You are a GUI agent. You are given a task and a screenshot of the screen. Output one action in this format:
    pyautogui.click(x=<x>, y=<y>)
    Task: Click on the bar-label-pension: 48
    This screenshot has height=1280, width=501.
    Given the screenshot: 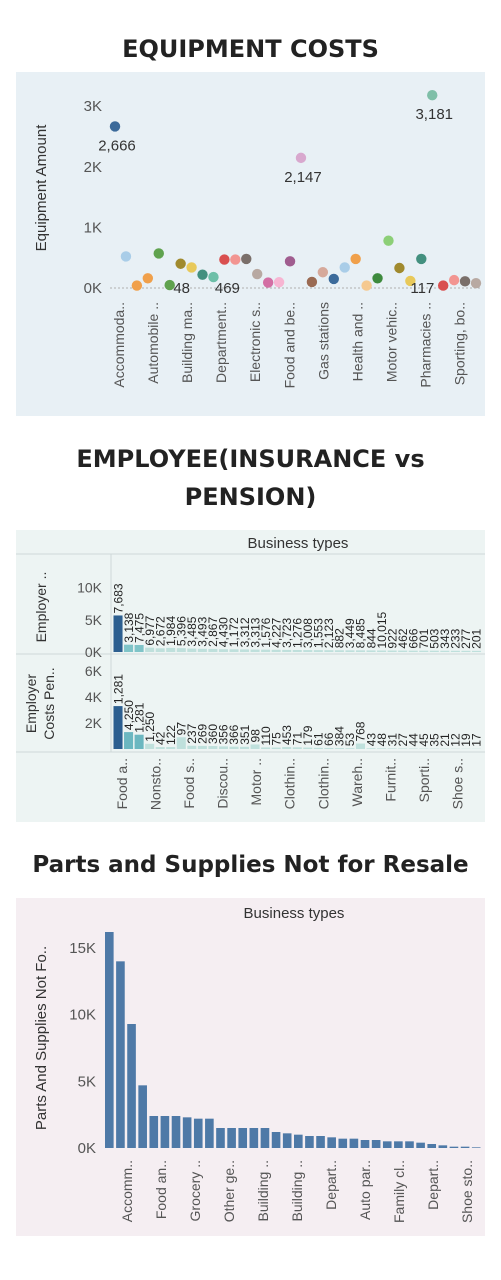 What is the action you would take?
    pyautogui.click(x=382, y=740)
    